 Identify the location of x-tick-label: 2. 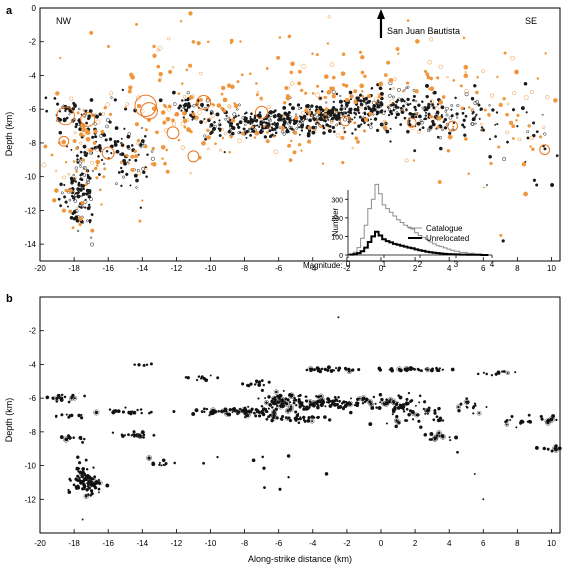
(415, 543).